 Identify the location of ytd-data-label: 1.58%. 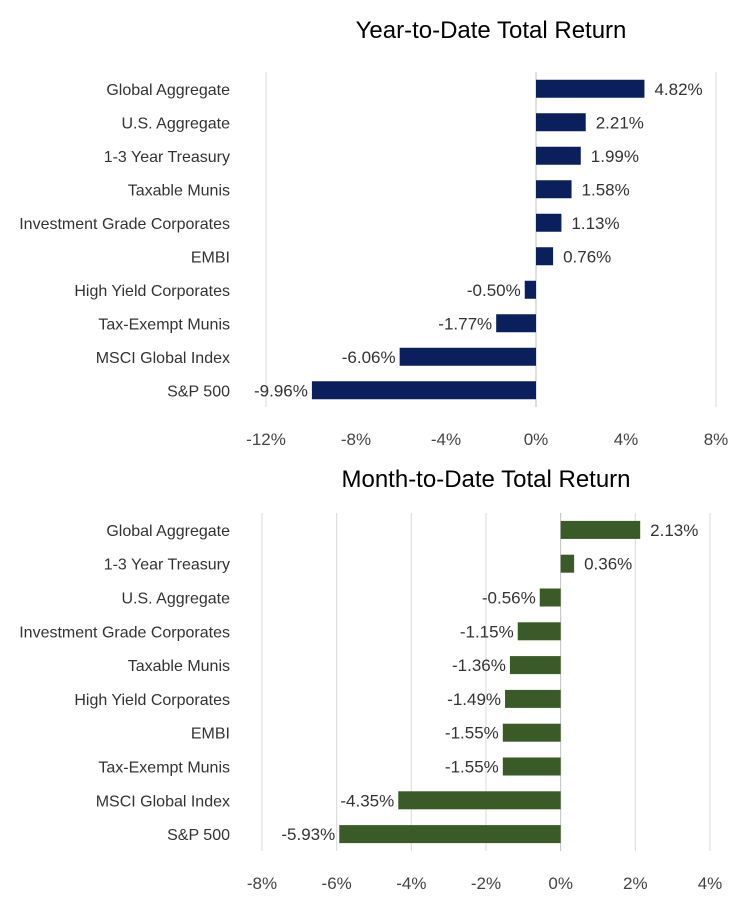
(606, 189).